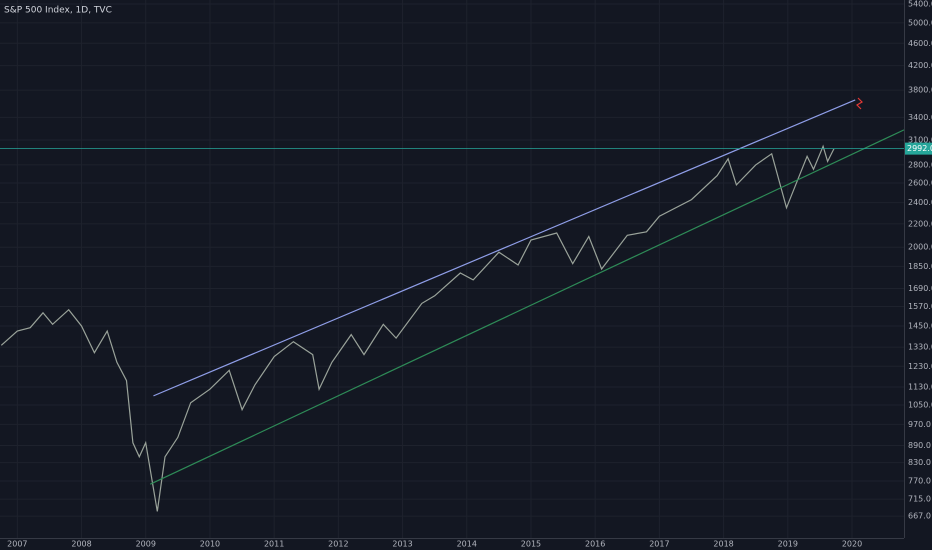 The height and width of the screenshot is (550, 932). Describe the element at coordinates (919, 499) in the screenshot. I see `y-tick-label: 715.0` at that location.